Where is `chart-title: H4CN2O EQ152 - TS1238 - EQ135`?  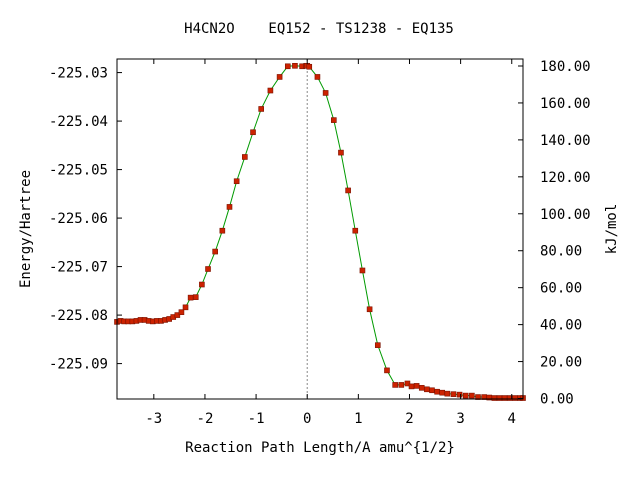 chart-title: H4CN2O EQ152 - TS1238 - EQ135 is located at coordinates (319, 29).